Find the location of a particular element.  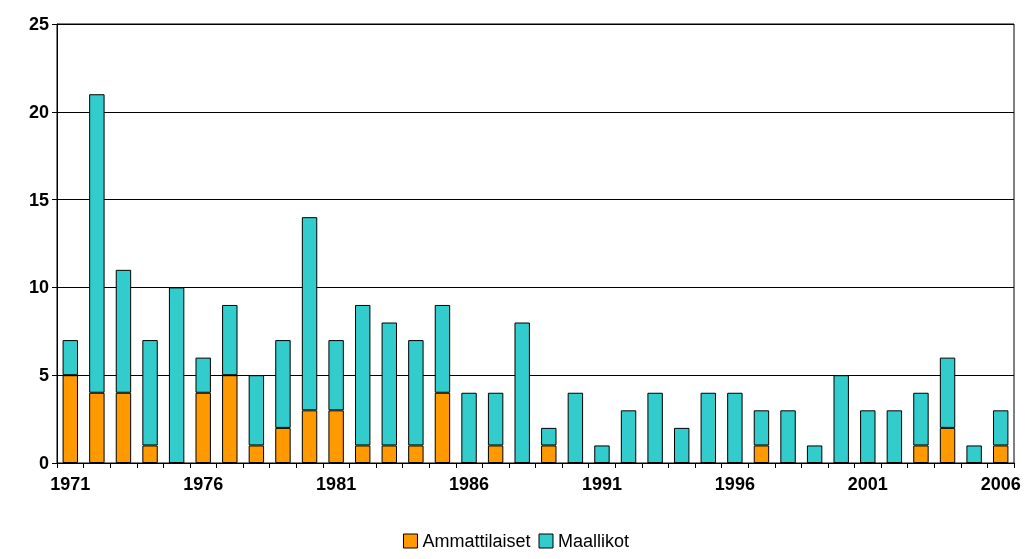

x-tick-label: 1986 is located at coordinates (469, 484).